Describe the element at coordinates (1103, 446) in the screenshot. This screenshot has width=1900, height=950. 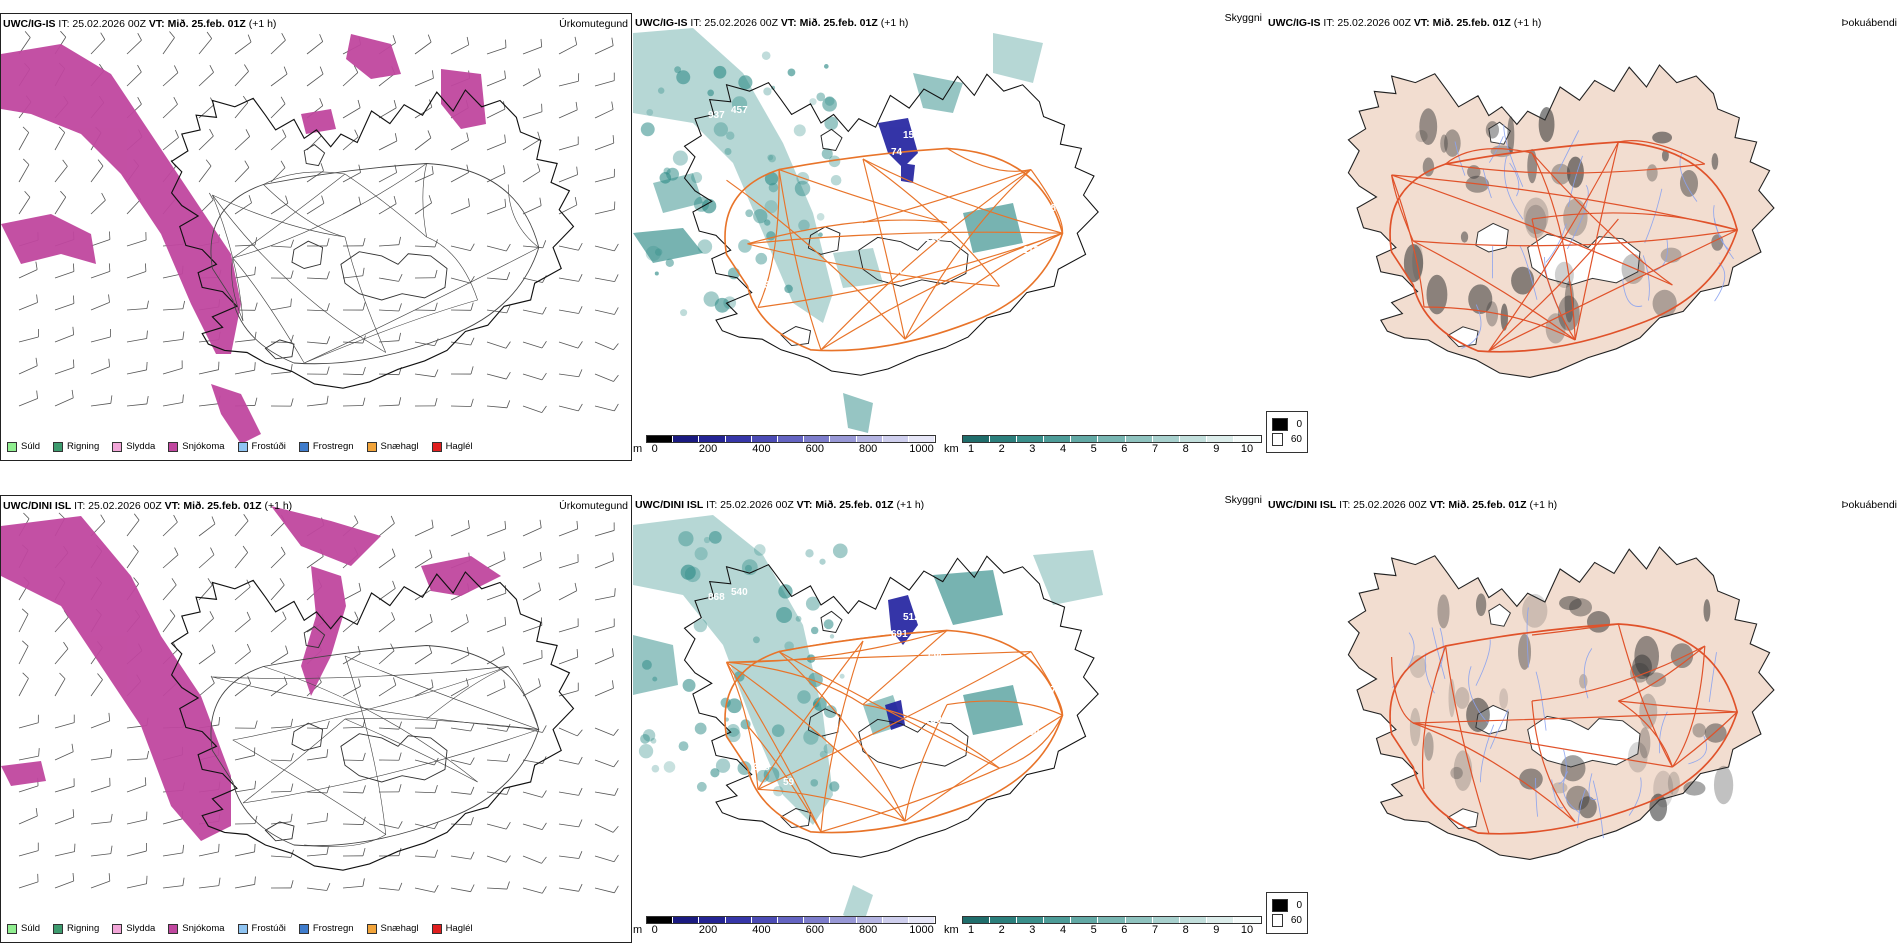
I see `visibility-scale-top: 1 2 3 4 5 6 7 8 9 10 km` at that location.